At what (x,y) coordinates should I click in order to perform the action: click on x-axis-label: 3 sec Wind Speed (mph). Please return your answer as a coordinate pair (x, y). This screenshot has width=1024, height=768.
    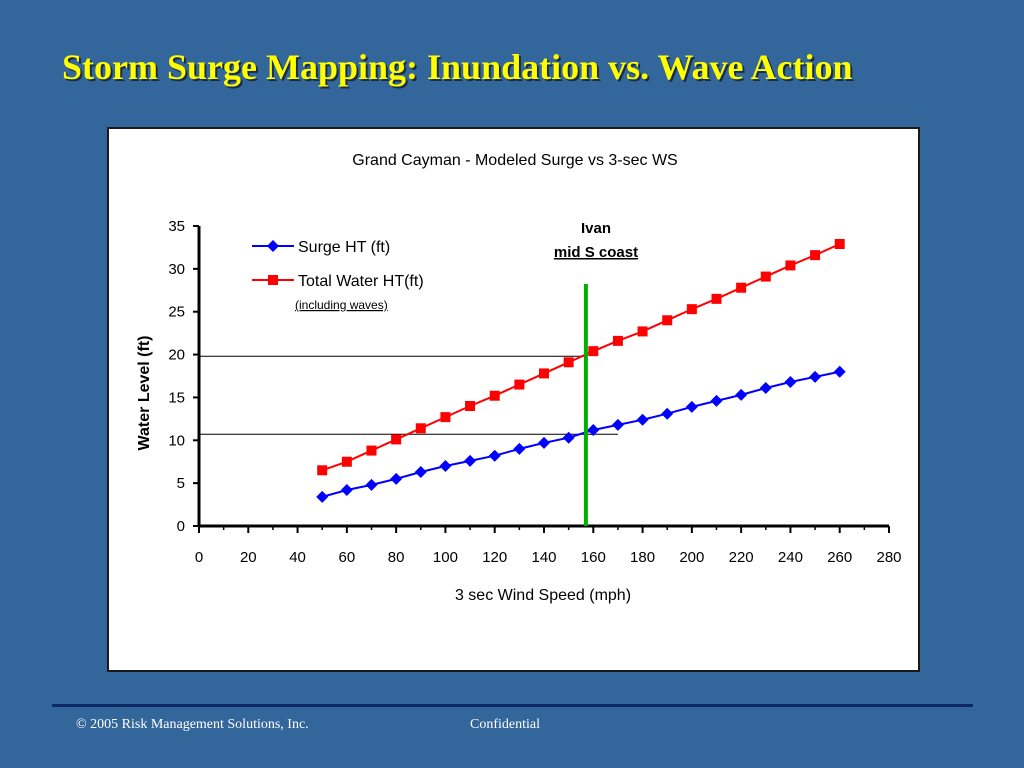
    Looking at the image, I should click on (543, 595).